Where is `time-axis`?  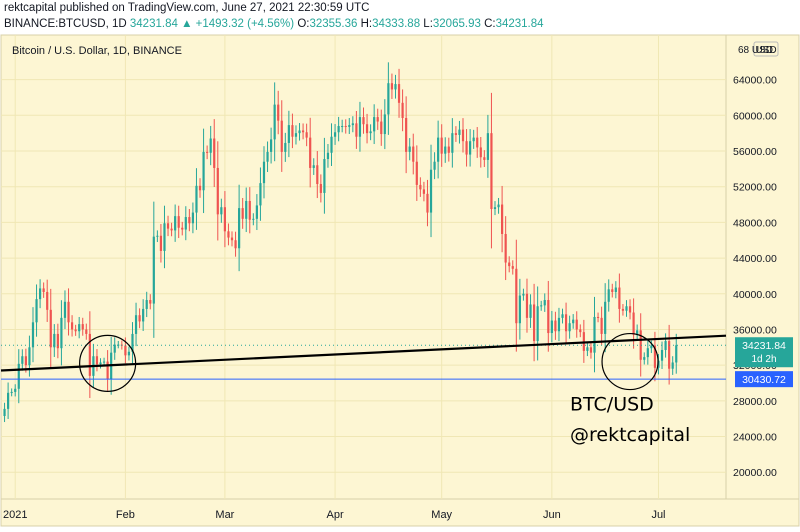 time-axis is located at coordinates (400, 512).